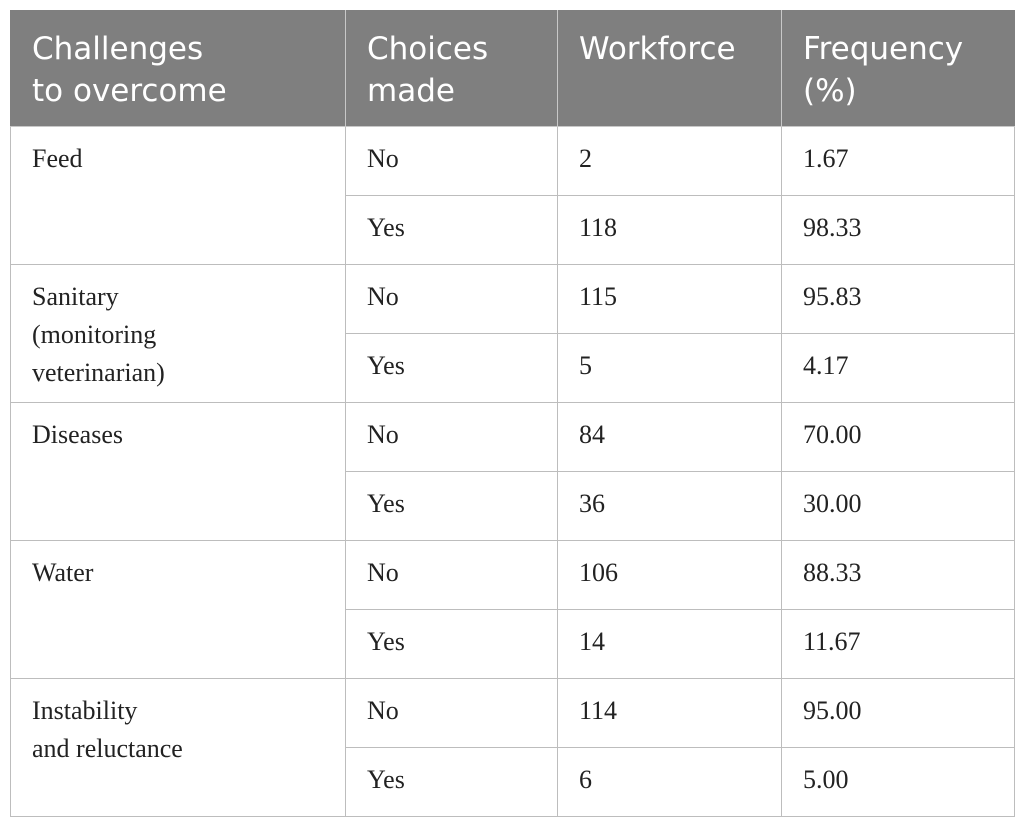 The image size is (1025, 839). Describe the element at coordinates (898, 68) in the screenshot. I see `header-frequency: Frequency (%)` at that location.